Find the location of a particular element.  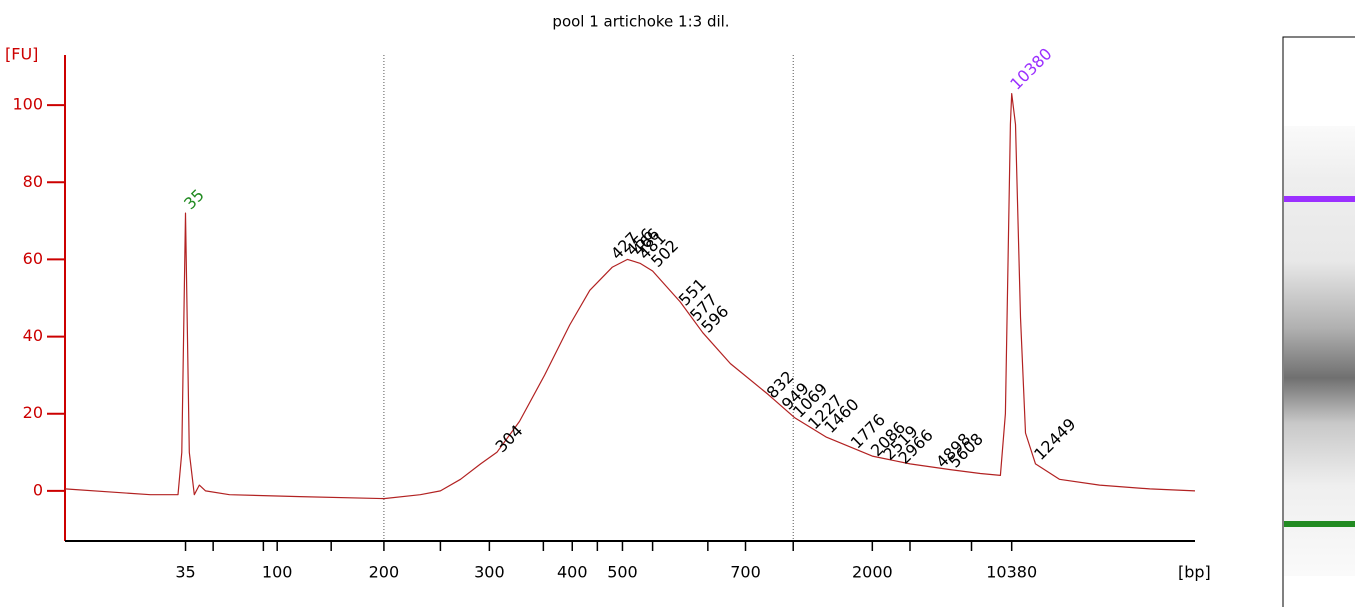

y-tick-label: 0 is located at coordinates (38, 489).